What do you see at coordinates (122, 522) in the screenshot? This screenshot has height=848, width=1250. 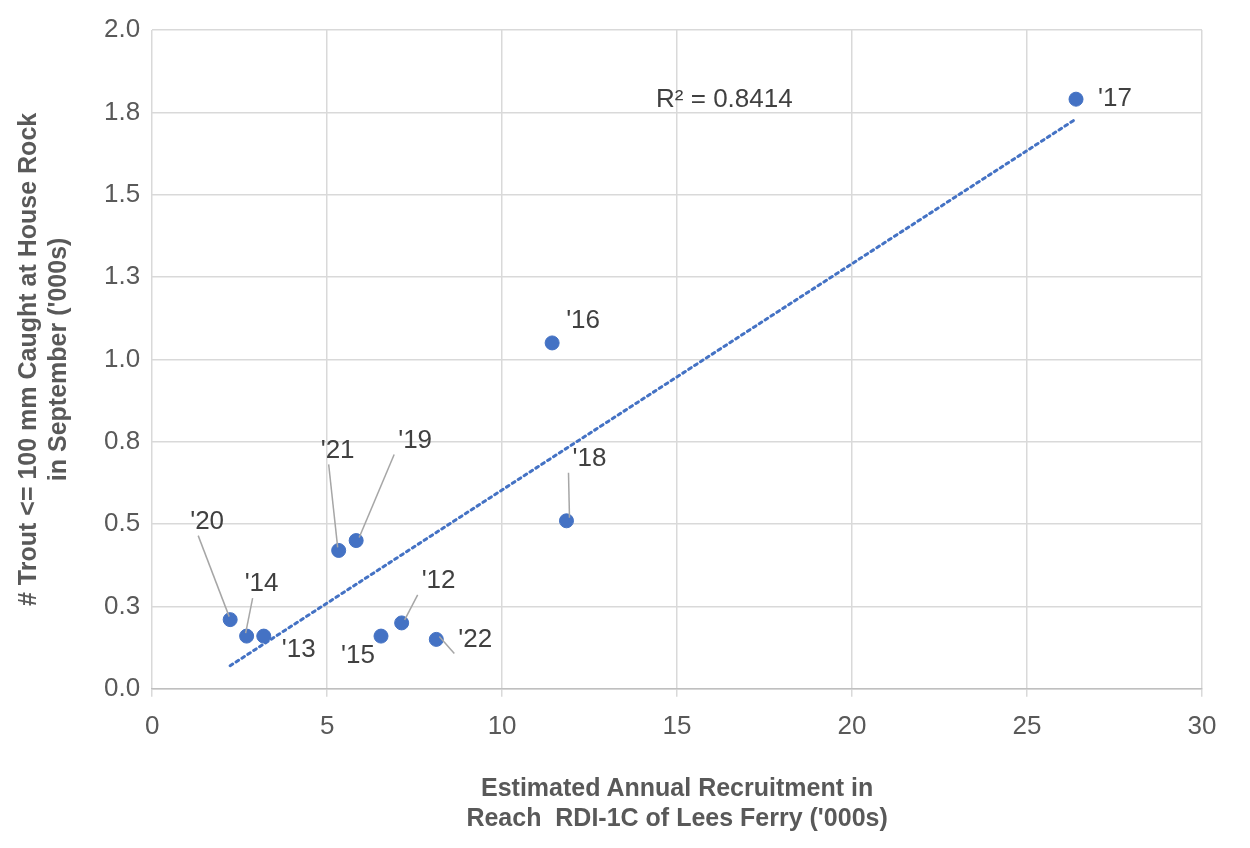 I see `y-tick-label: 0.5` at bounding box center [122, 522].